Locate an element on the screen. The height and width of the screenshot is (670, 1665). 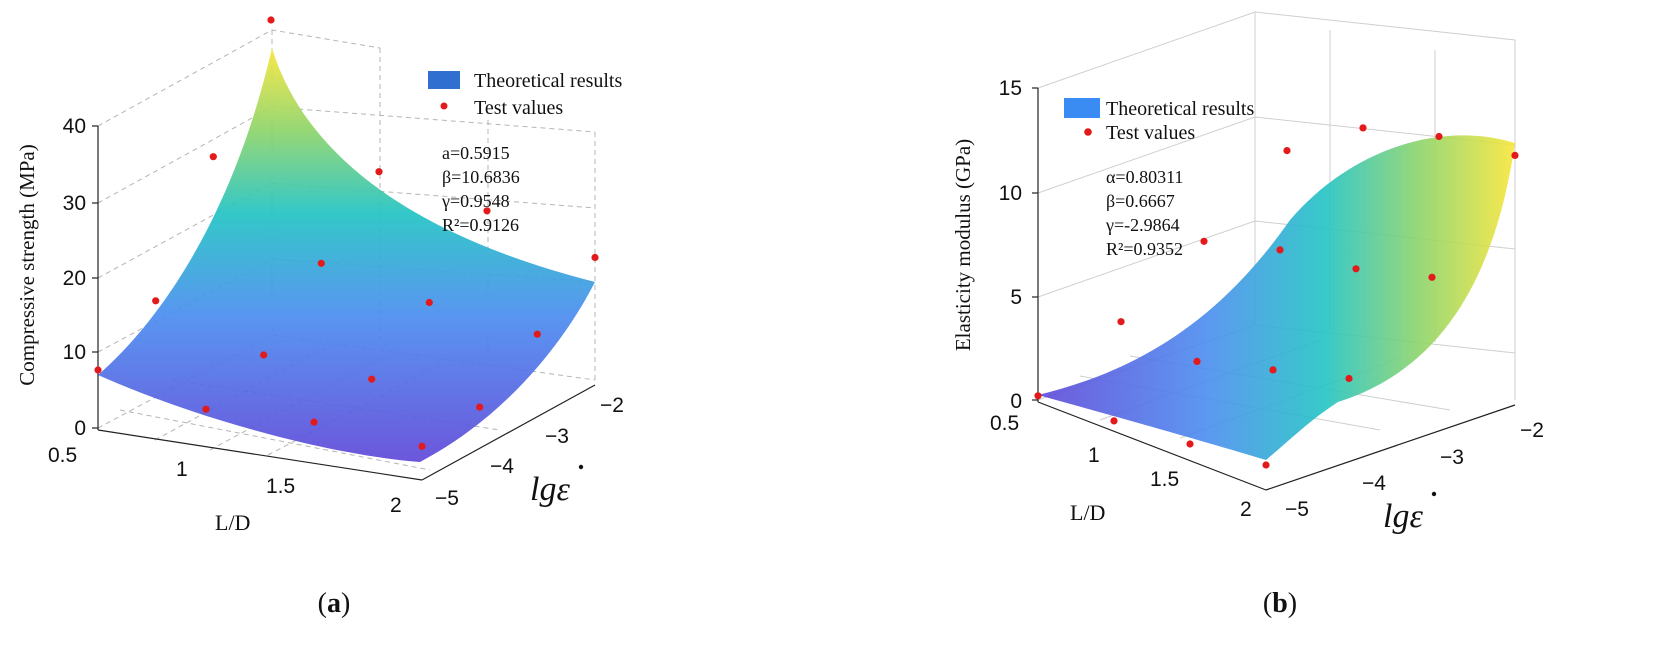
panel-a-lg-tick: −4 is located at coordinates (502, 466).